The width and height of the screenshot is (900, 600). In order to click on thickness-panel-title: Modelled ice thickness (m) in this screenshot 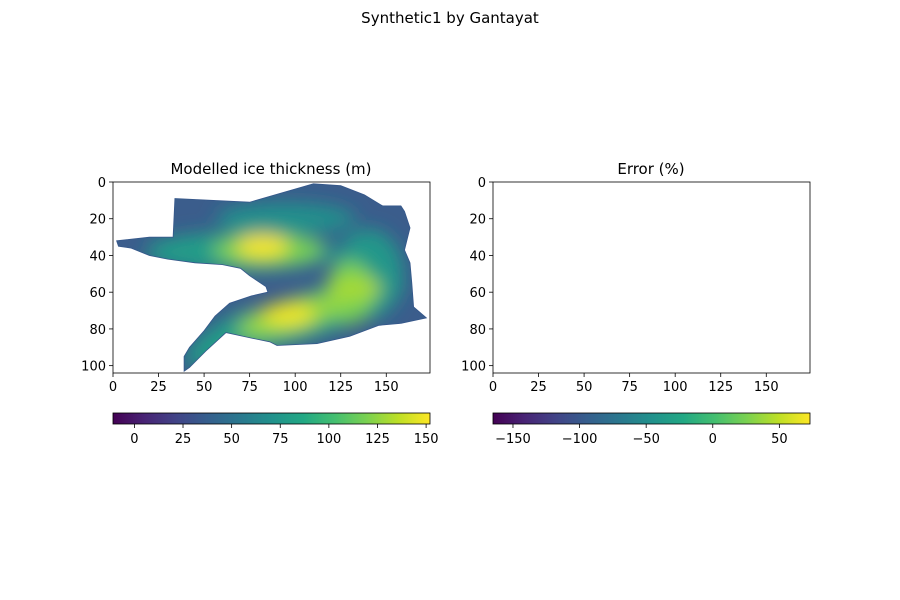, I will do `click(270, 169)`.